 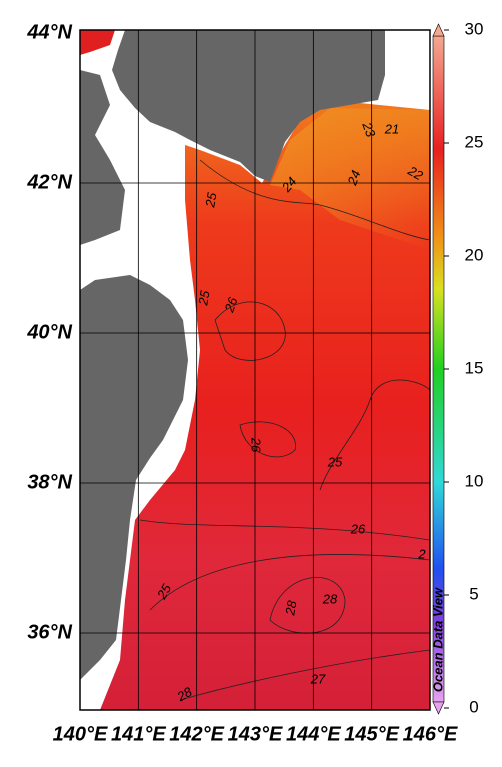 I want to click on colorbar-label: 25, so click(x=474, y=141).